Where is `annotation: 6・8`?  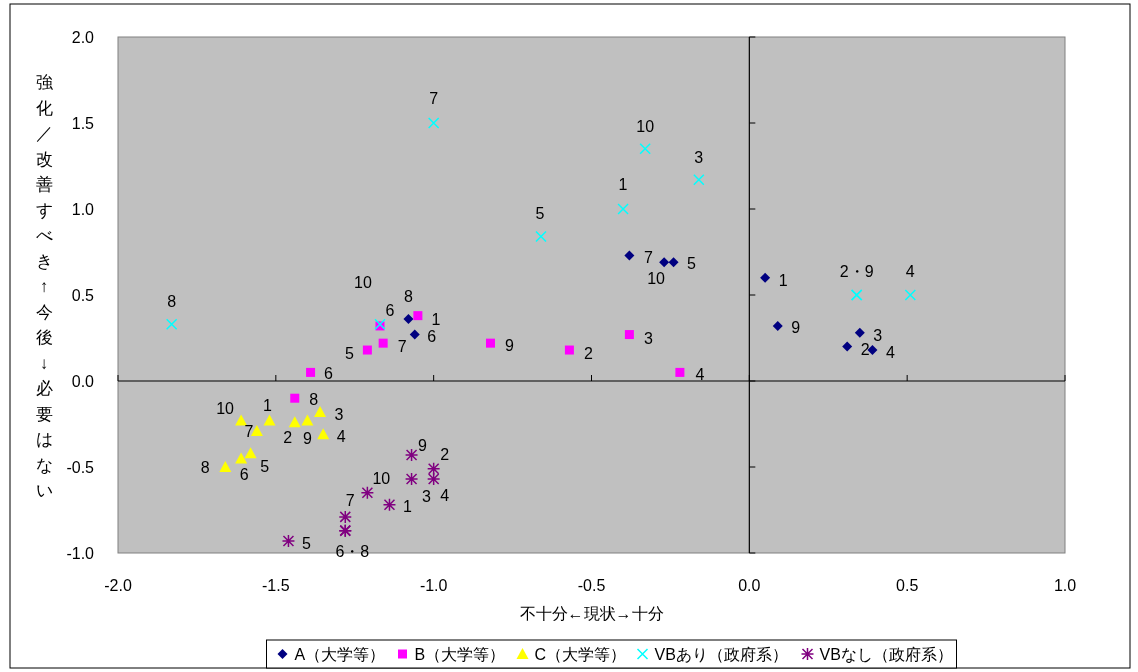
annotation: 6・8 is located at coordinates (352, 551).